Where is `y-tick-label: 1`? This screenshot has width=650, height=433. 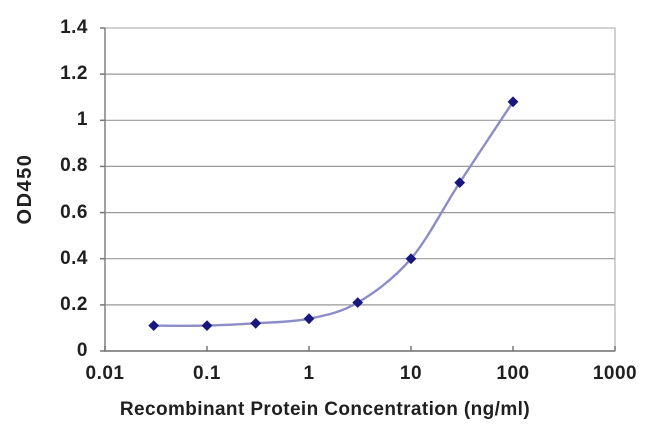
y-tick-label: 1 is located at coordinates (82, 120).